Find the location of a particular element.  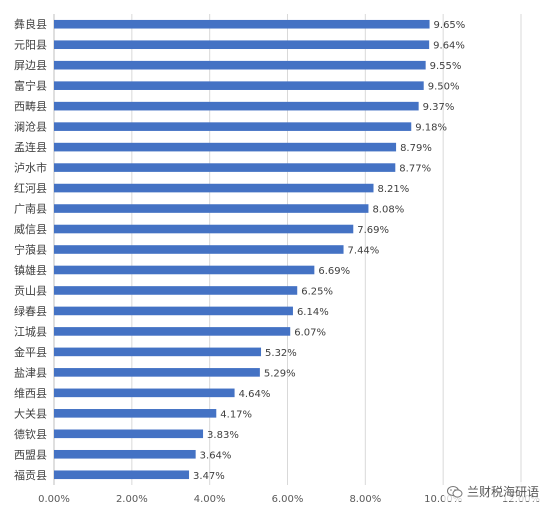

category-label: 贡山县 is located at coordinates (30, 290).